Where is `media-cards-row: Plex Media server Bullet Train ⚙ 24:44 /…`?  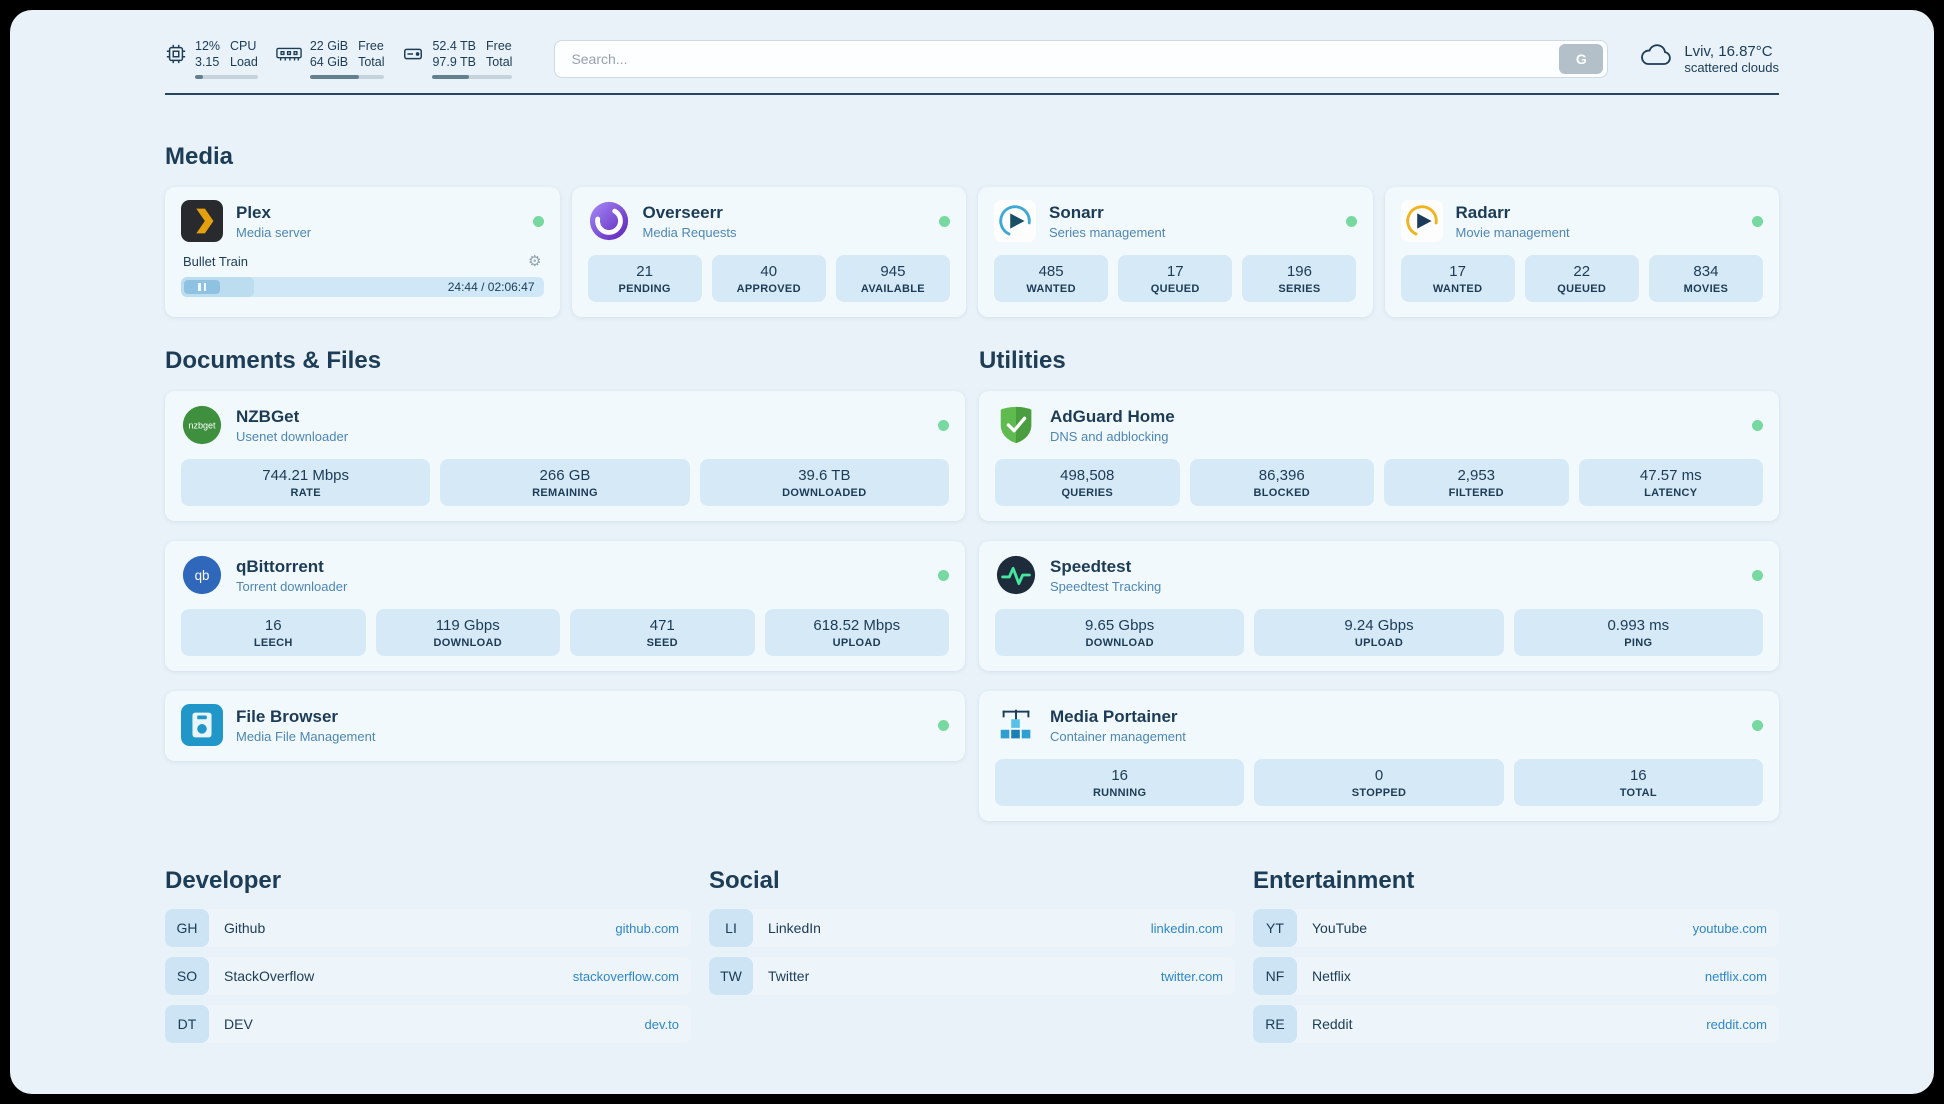 media-cards-row: Plex Media server Bullet Train ⚙ 24:44 /… is located at coordinates (972, 252).